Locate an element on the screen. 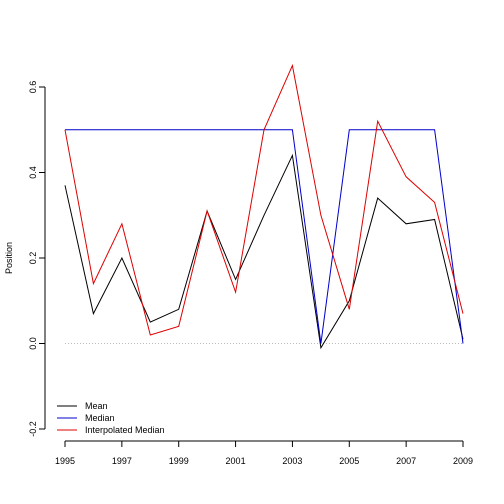 The image size is (504, 504). x-tick-label: 2009 is located at coordinates (463, 461).